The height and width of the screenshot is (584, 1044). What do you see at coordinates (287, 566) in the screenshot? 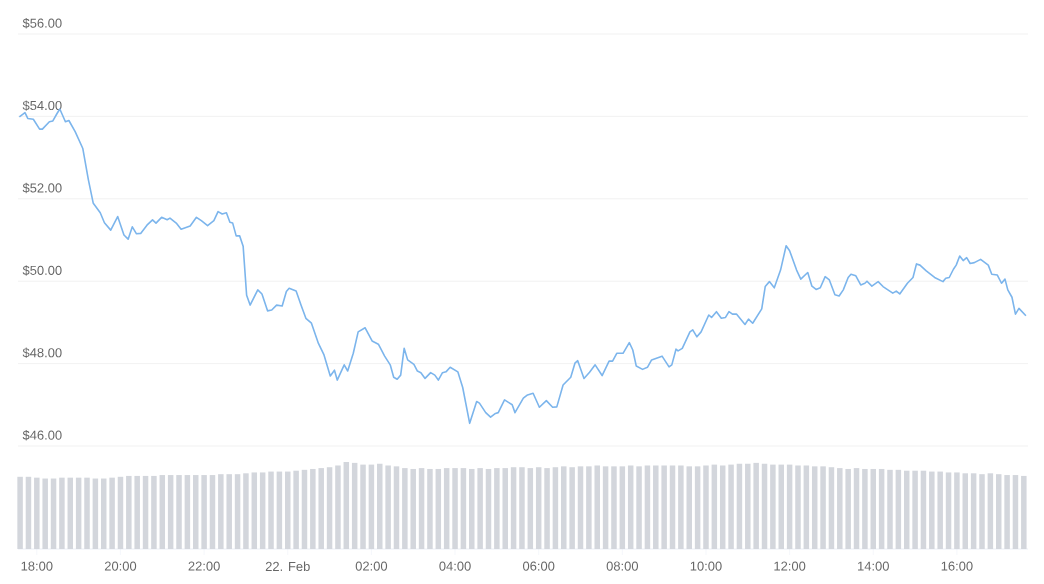
I see `x-tick-label: 22. Feb` at bounding box center [287, 566].